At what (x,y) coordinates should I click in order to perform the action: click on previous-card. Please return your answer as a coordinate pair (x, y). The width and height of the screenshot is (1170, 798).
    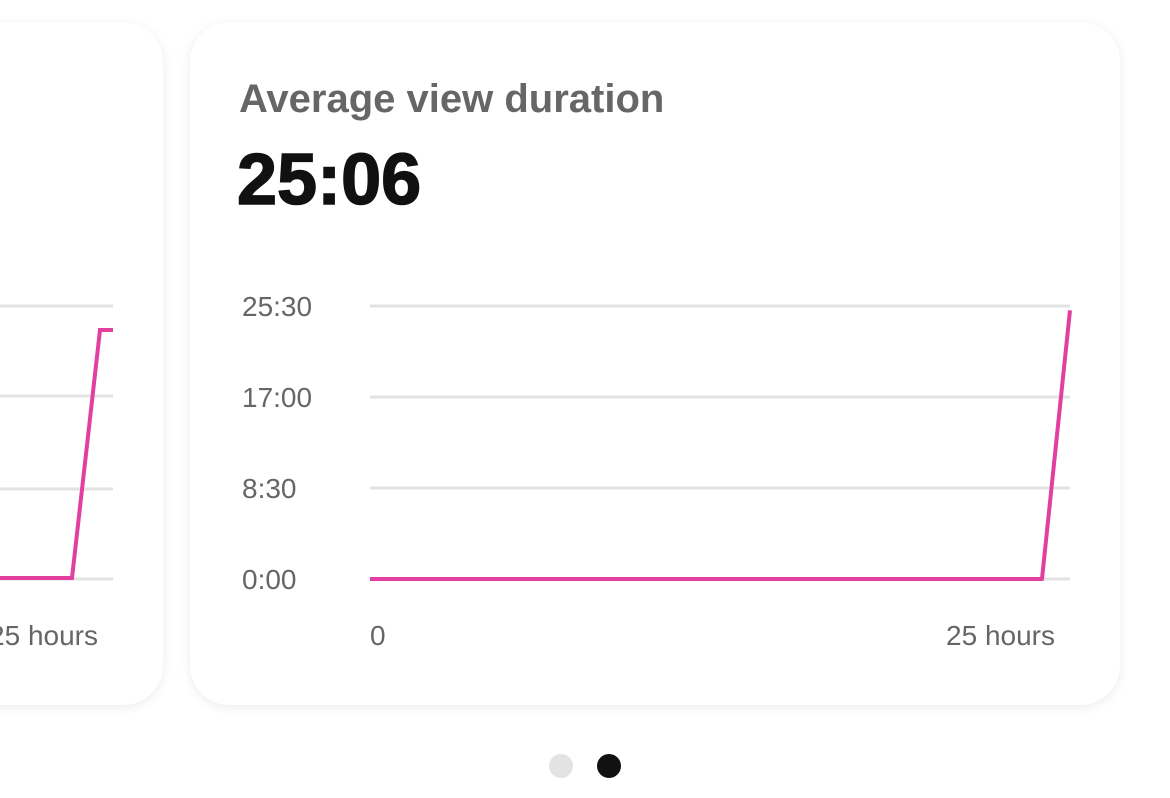
    Looking at the image, I should click on (81, 363).